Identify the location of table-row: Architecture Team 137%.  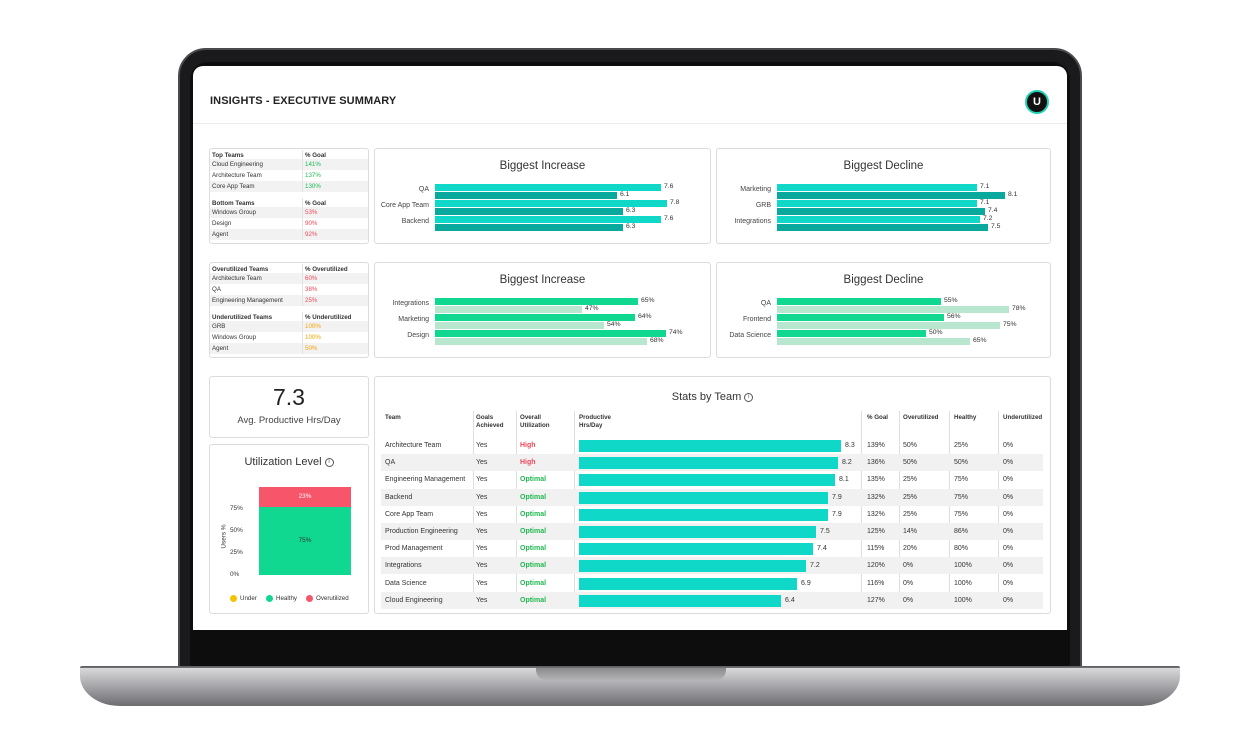
(289, 175).